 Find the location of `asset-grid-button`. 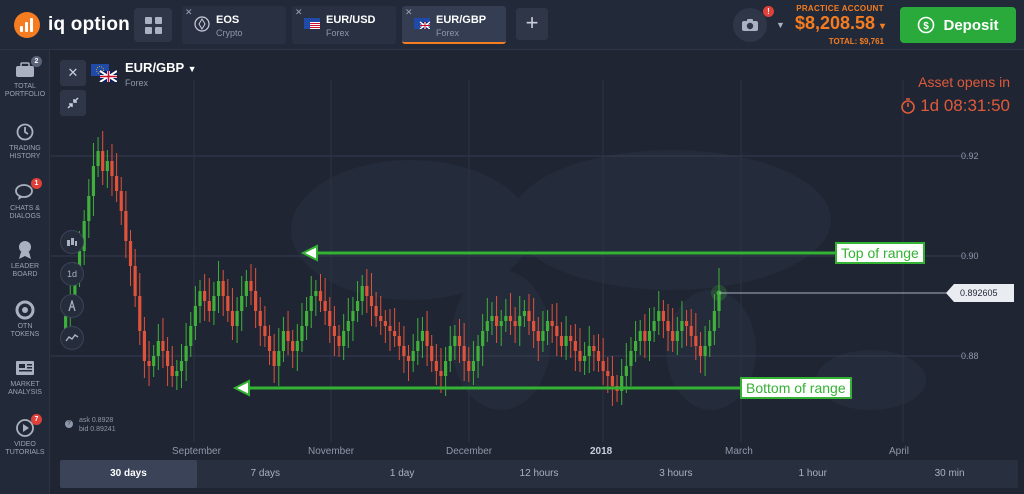

asset-grid-button is located at coordinates (153, 25).